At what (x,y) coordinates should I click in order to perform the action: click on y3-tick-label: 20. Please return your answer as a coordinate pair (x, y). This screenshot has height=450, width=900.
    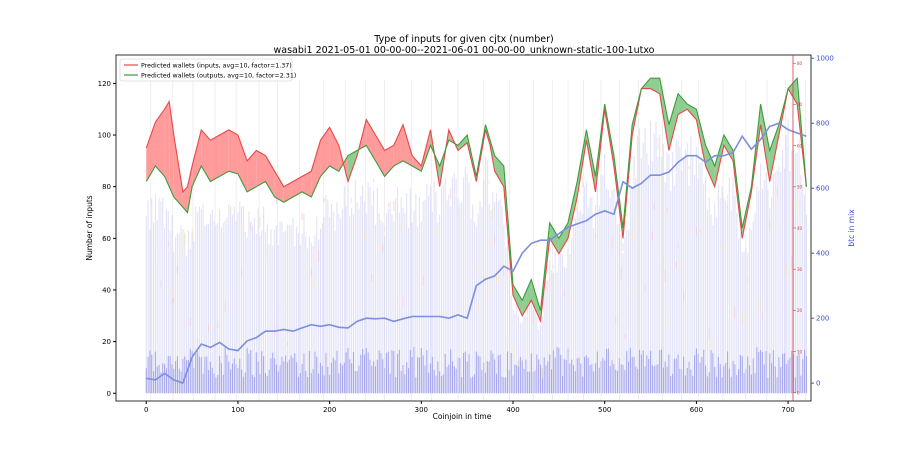
    Looking at the image, I should click on (800, 310).